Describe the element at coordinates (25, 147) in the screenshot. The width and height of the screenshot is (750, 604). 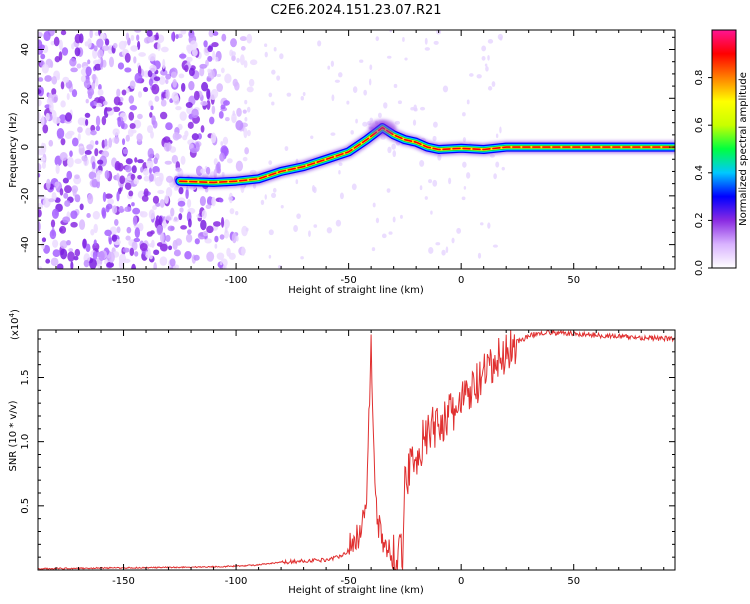
I see `spectrogram-ytick-label: 0` at that location.